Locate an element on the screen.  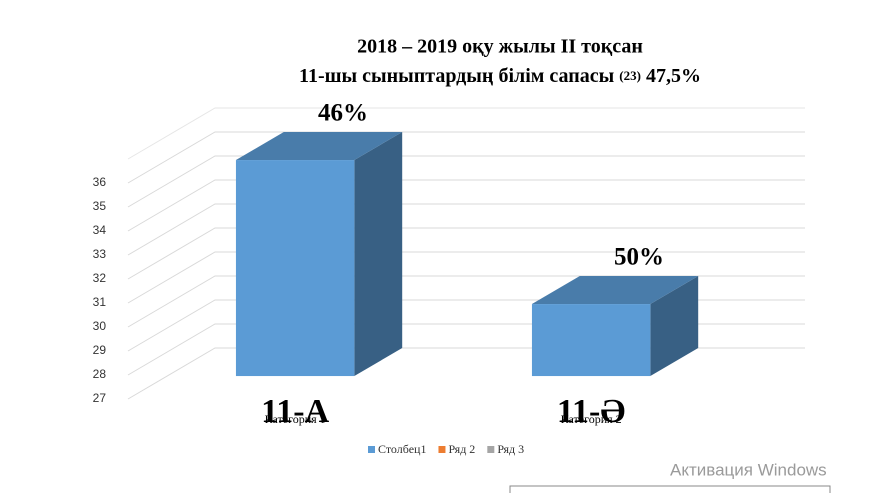
y-tick-label: 28 is located at coordinates (100, 374).